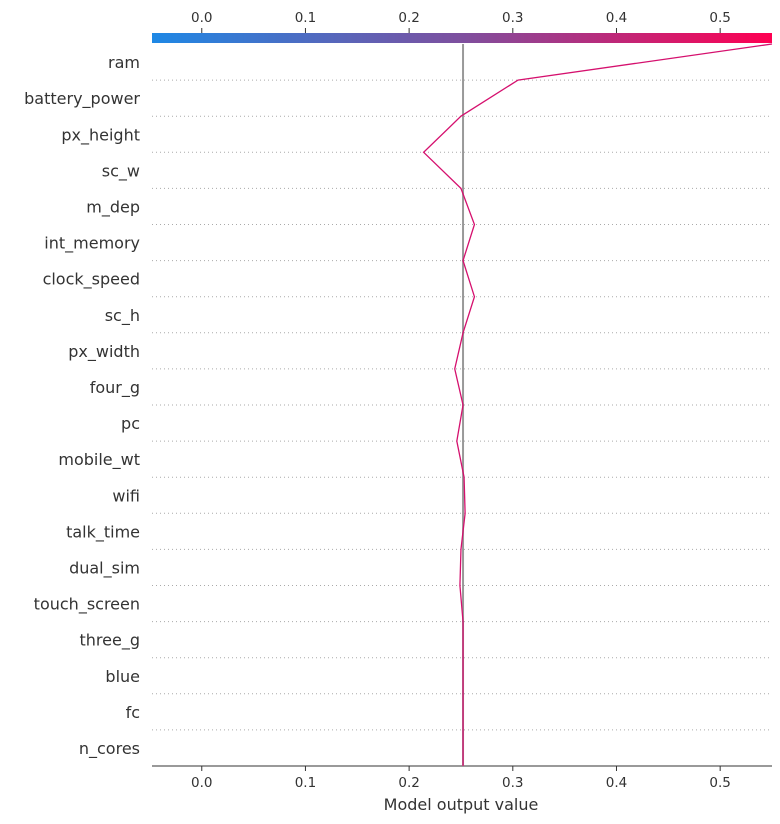 This screenshot has width=780, height=824. Describe the element at coordinates (126, 495) in the screenshot. I see `feature-label: wifi` at that location.